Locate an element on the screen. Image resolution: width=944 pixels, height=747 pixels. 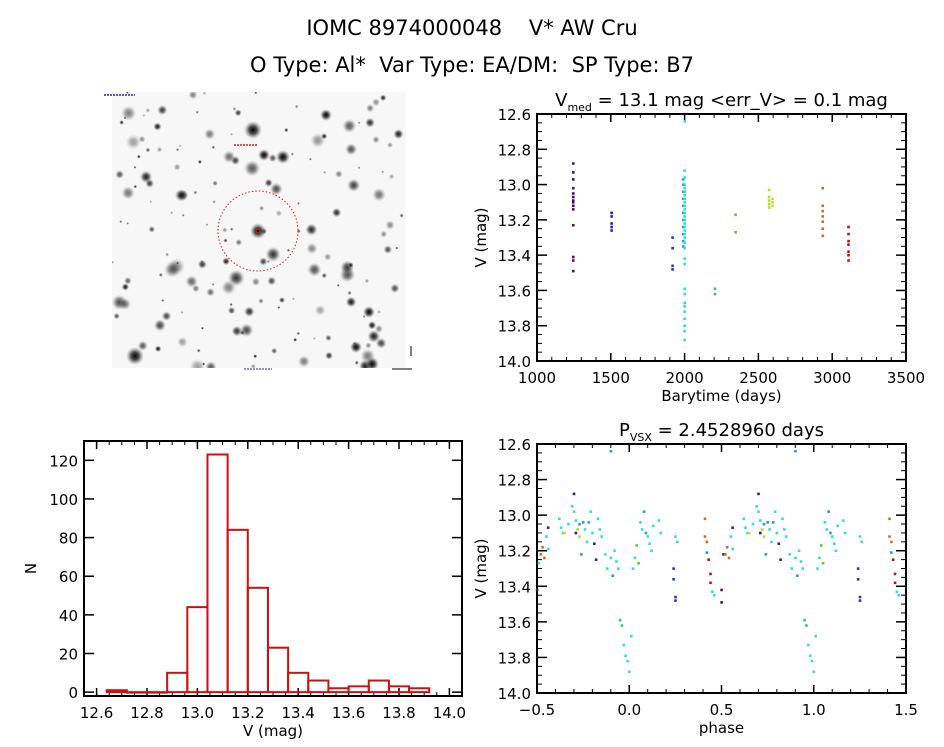
y-tick-label: 13.0 is located at coordinates (514, 186).